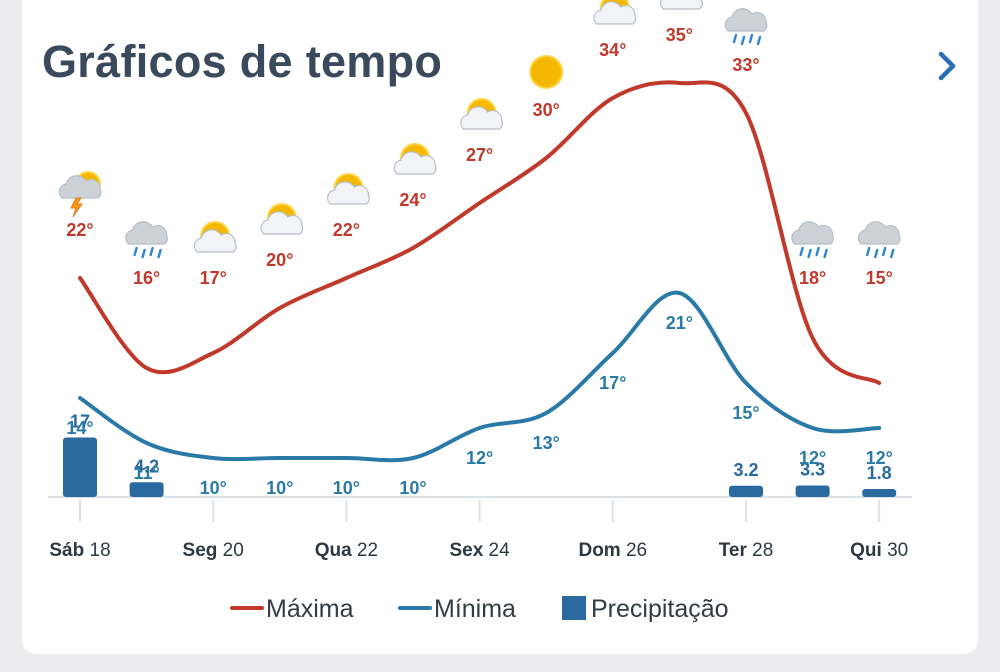 This screenshot has width=1000, height=672. What do you see at coordinates (679, 35) in the screenshot?
I see `max-temp-label: 35°` at bounding box center [679, 35].